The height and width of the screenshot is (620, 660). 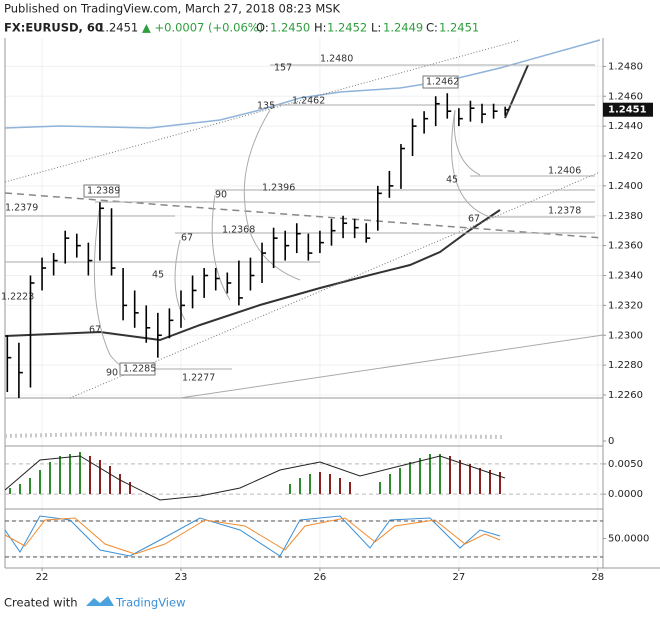 What do you see at coordinates (625, 276) in the screenshot?
I see `y-tick-label: 1.2340` at bounding box center [625, 276].